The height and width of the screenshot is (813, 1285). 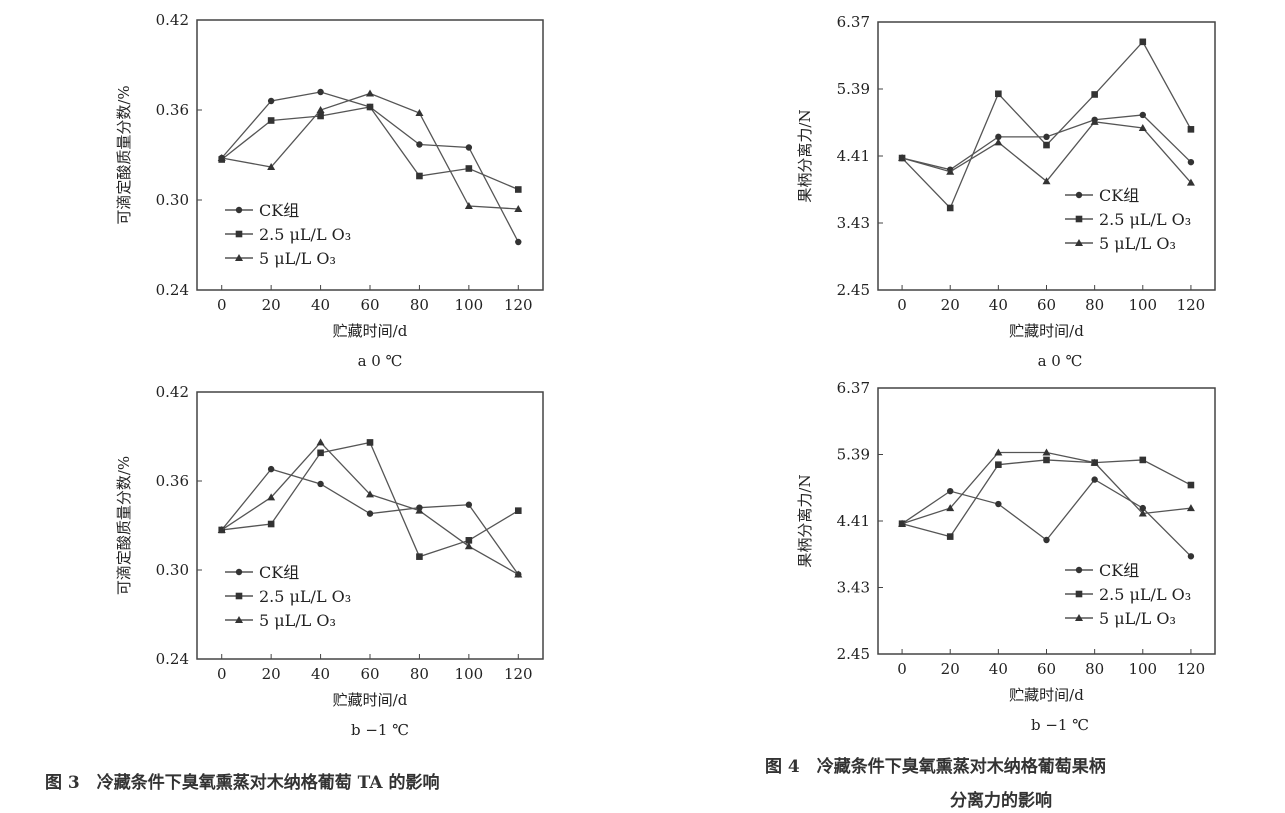 I want to click on y-tick-label: 5.39, so click(x=853, y=455).